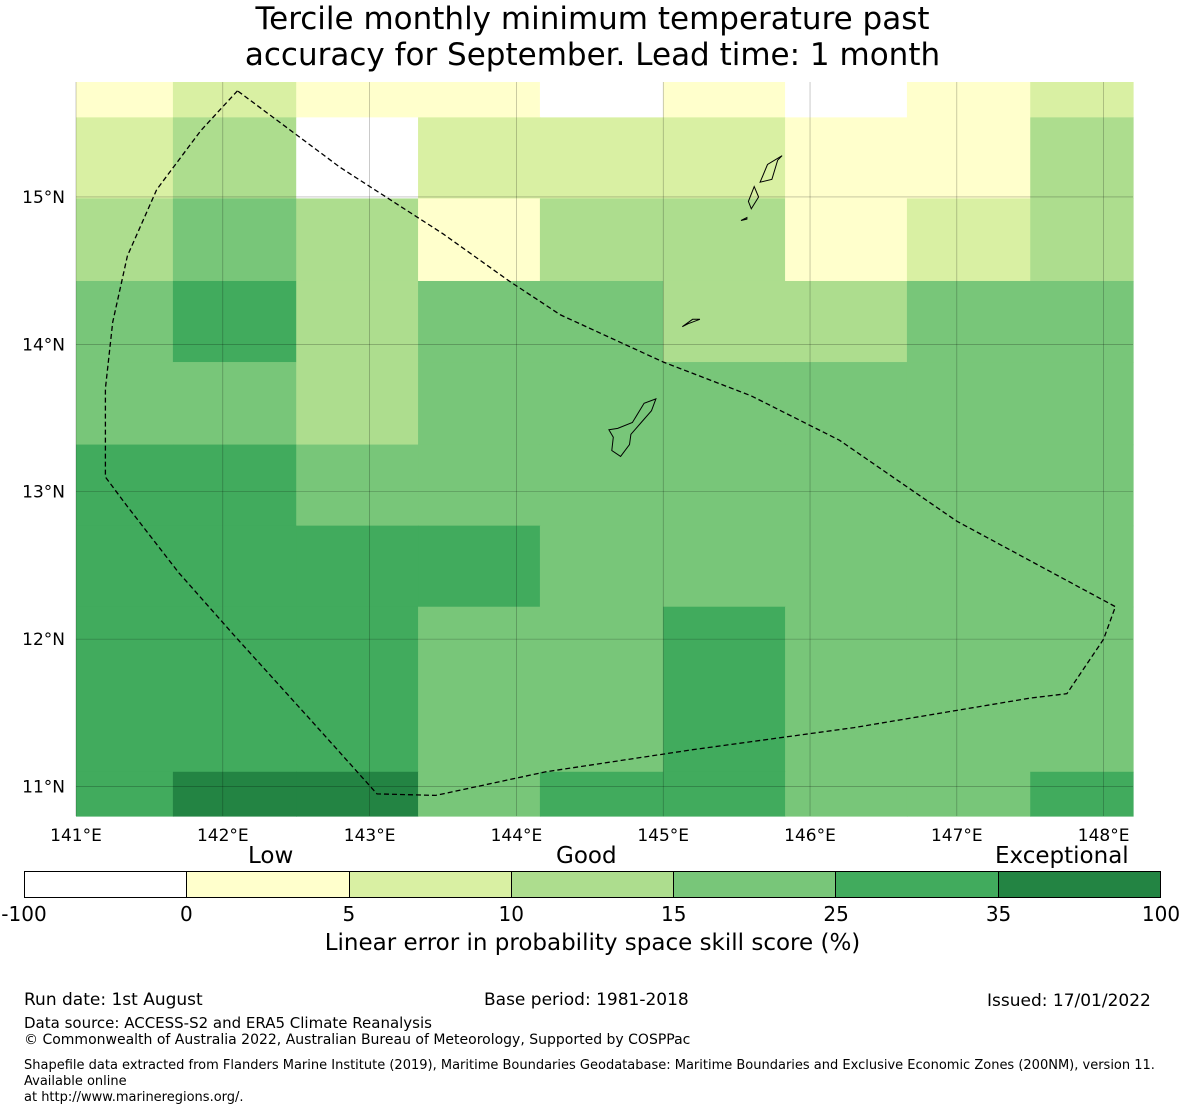 Image resolution: width=1185 pixels, height=1106 pixels. I want to click on base-period: Base period: 1981-2018, so click(586, 1000).